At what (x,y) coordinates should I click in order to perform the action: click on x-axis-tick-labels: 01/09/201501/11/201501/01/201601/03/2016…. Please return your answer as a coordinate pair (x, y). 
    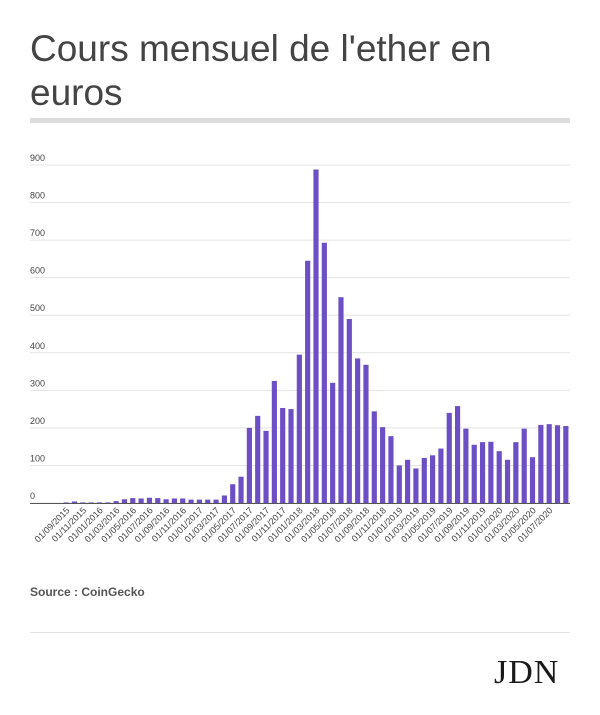
    Looking at the image, I should click on (294, 524).